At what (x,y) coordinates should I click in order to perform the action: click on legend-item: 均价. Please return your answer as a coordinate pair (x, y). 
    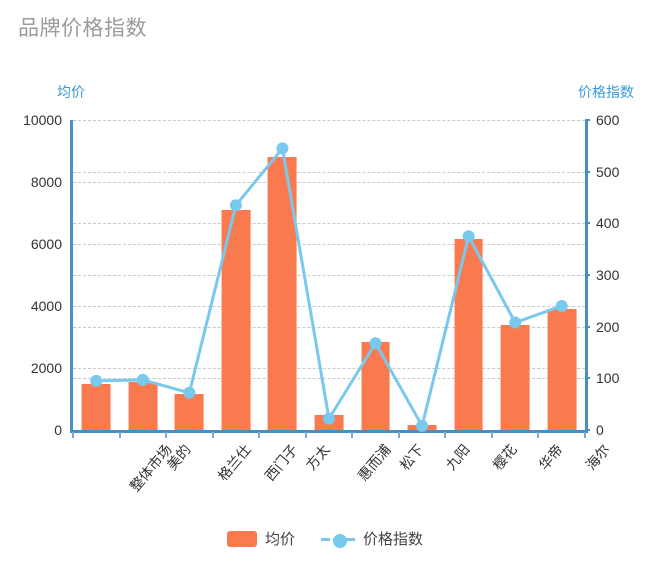
    Looking at the image, I should click on (260, 538).